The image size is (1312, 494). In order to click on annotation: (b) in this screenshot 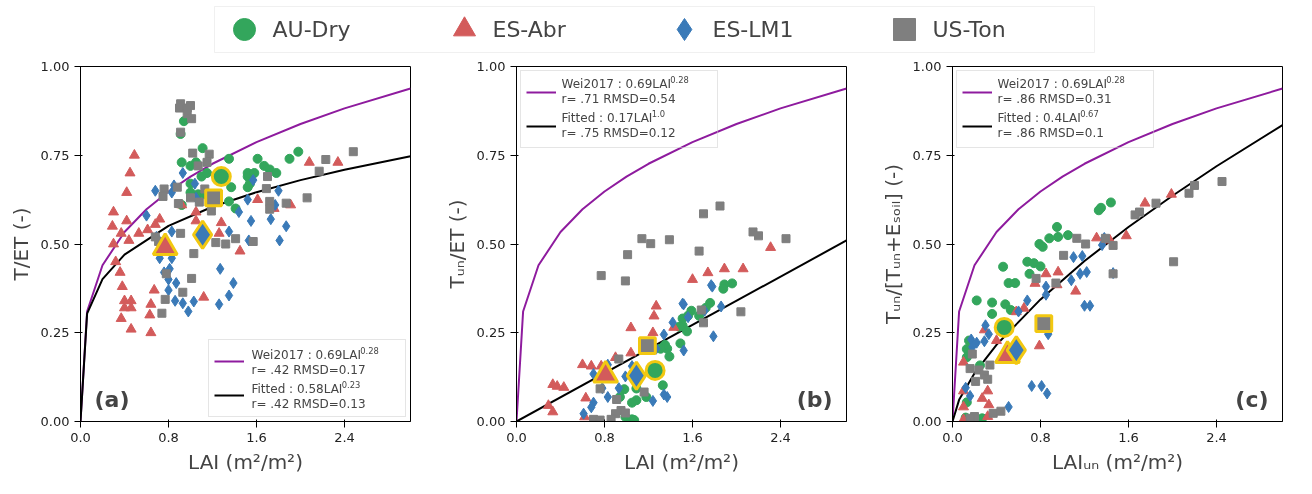, I will do `click(814, 399)`.